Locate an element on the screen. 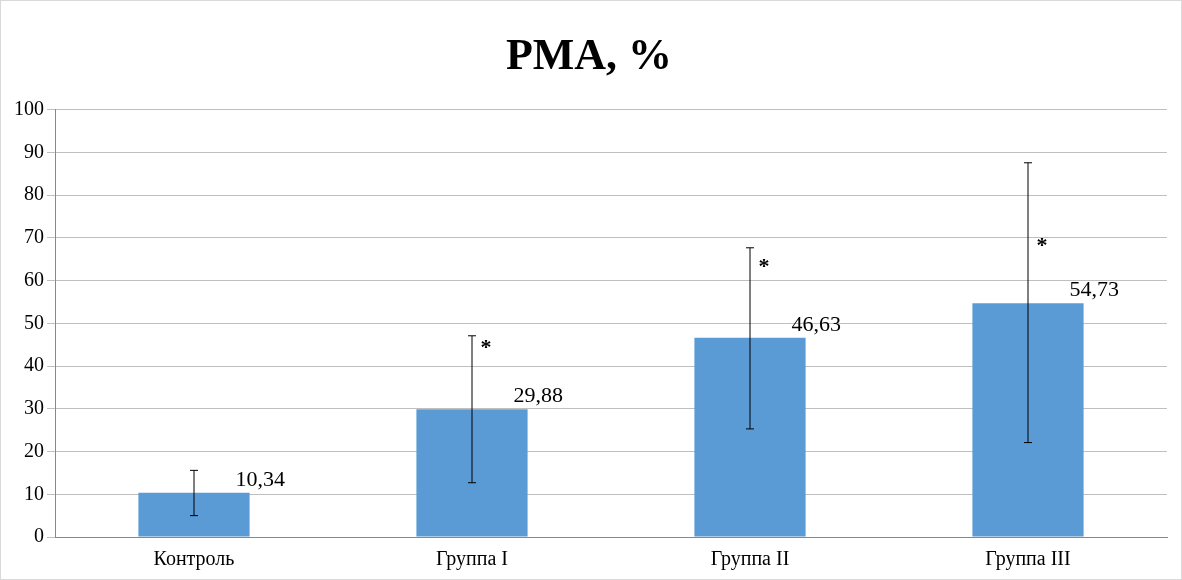  data-label: 46,63 is located at coordinates (816, 323).